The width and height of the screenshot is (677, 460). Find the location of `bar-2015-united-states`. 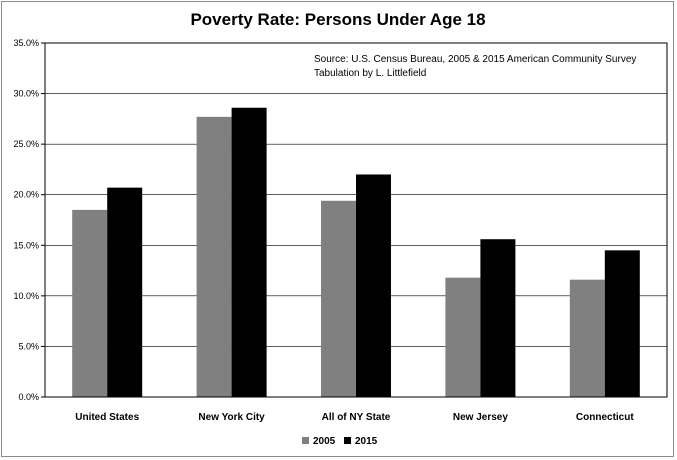

bar-2015-united-states is located at coordinates (125, 292).